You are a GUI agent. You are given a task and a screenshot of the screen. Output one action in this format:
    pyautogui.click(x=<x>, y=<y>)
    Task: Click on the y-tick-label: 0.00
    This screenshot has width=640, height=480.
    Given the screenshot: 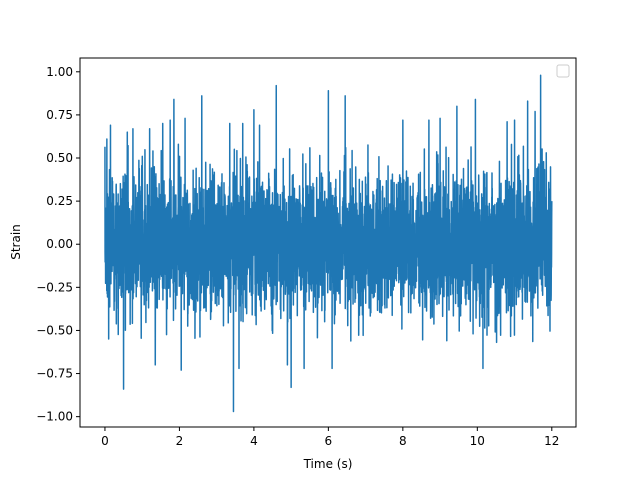 What is the action you would take?
    pyautogui.click(x=59, y=244)
    